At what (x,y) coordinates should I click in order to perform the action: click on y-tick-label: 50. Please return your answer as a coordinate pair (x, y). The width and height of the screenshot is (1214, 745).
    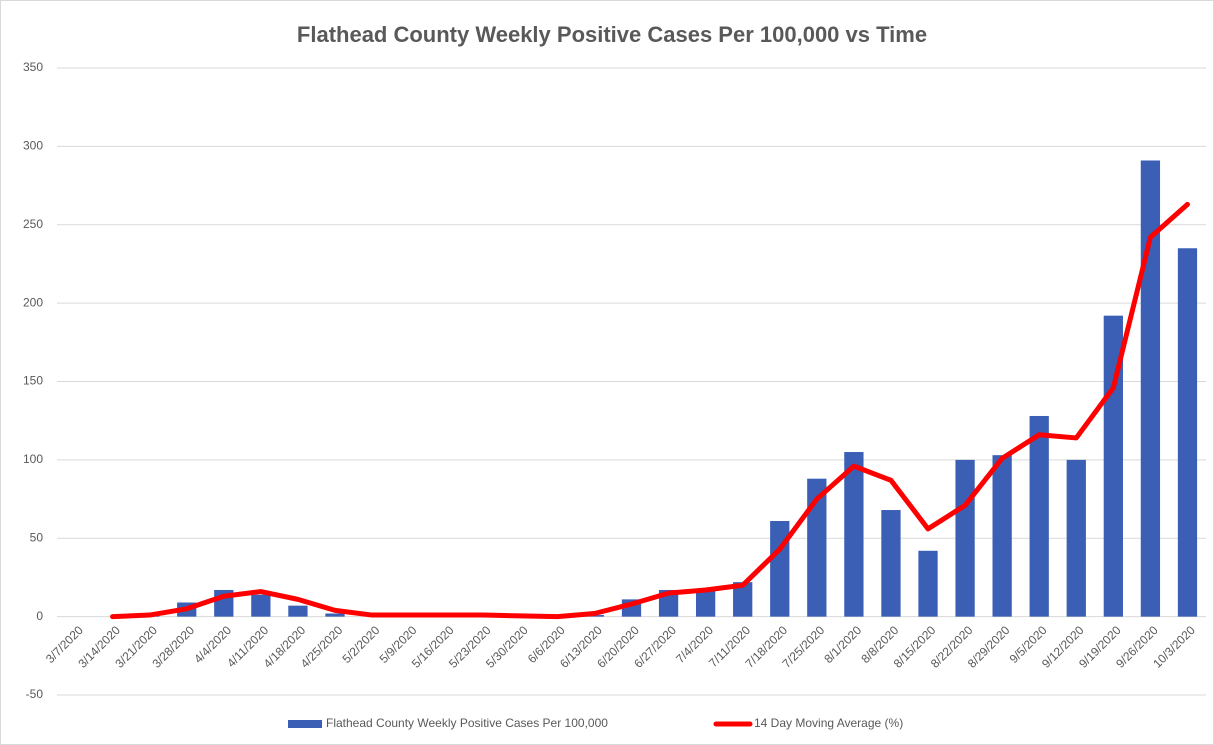
    Looking at the image, I should click on (37, 537).